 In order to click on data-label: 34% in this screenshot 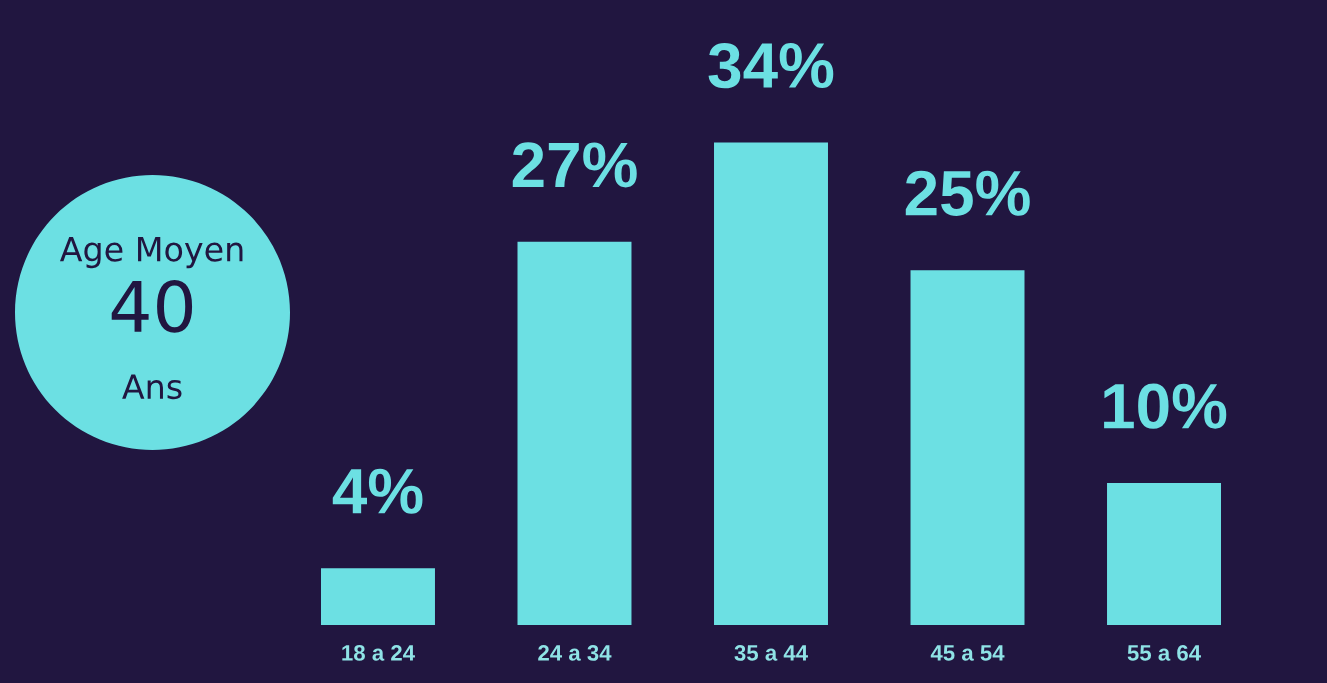, I will do `click(771, 65)`.